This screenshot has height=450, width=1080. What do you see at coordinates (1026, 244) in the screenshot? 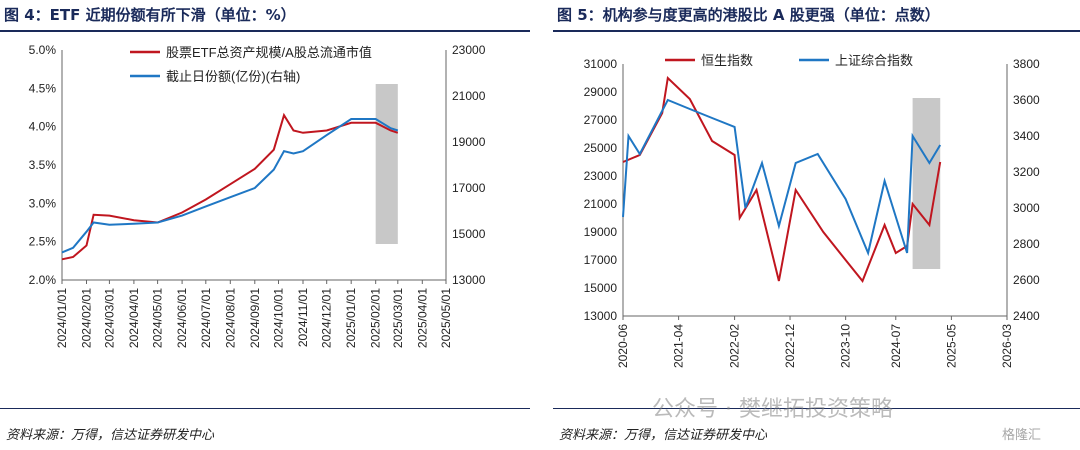
I see `y-right-tick-label: 2800` at bounding box center [1026, 244].